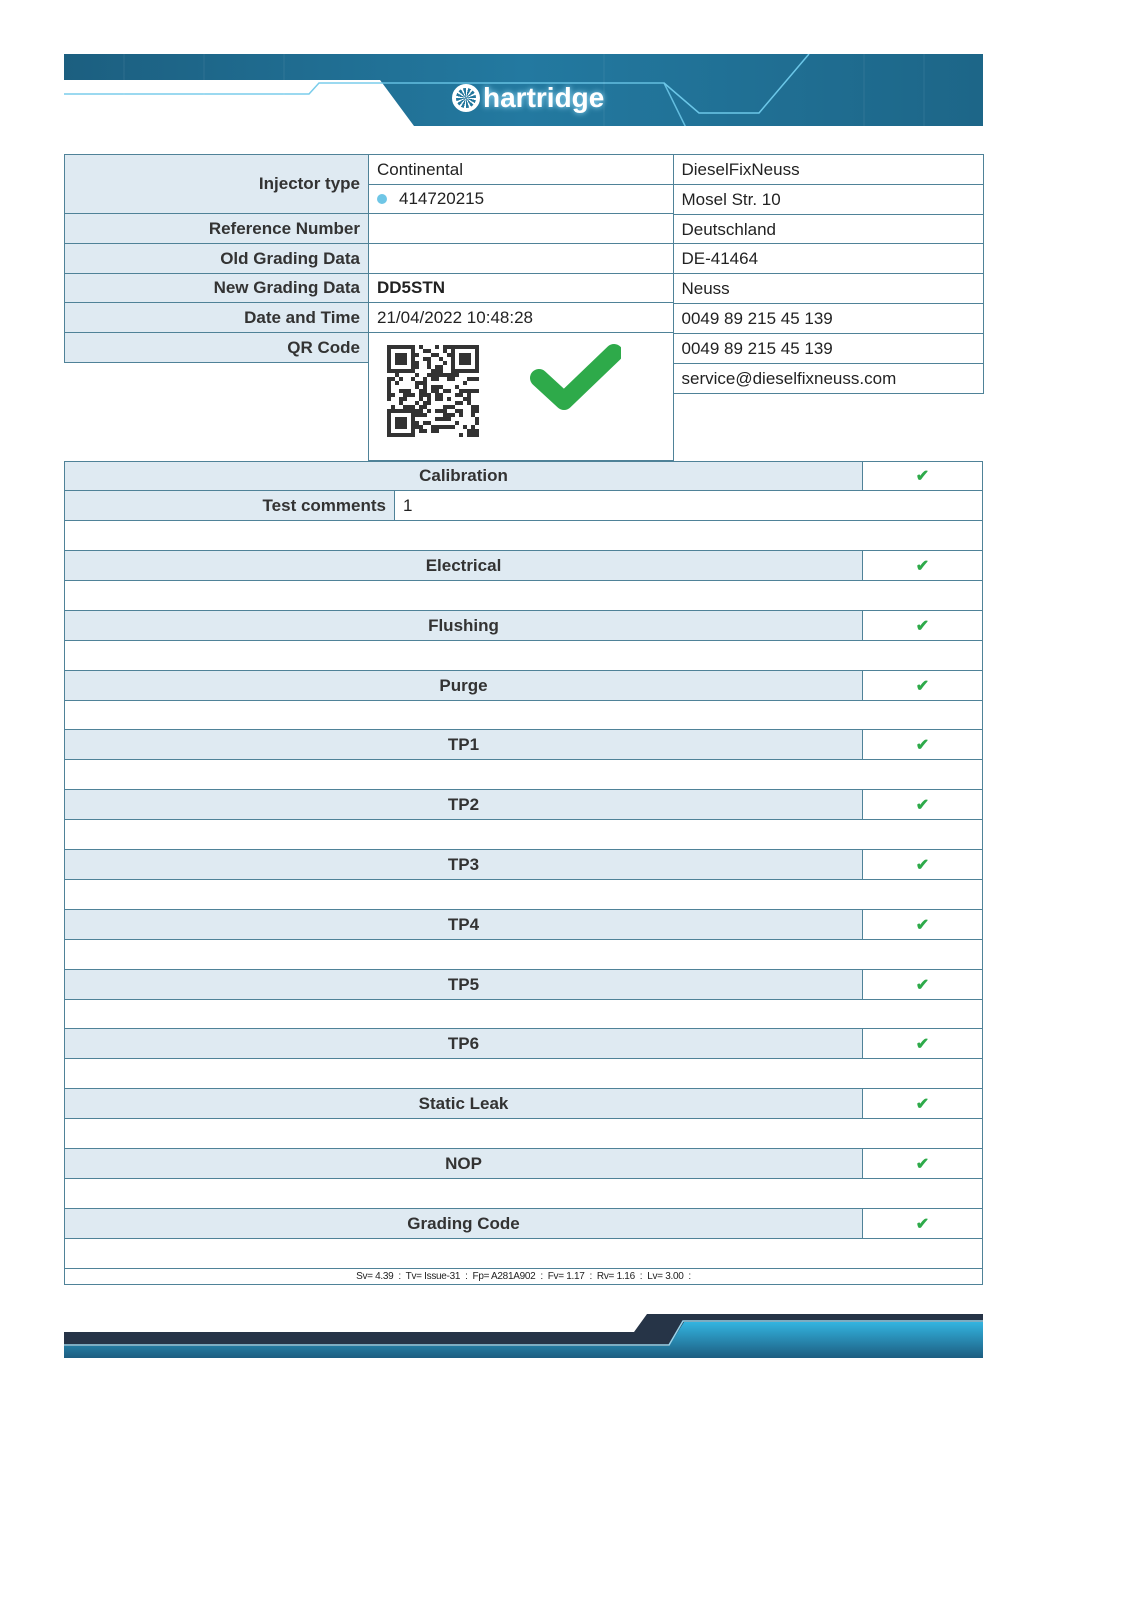 This screenshot has width=1131, height=1600. What do you see at coordinates (828, 229) in the screenshot?
I see `company-line: Deutschland` at bounding box center [828, 229].